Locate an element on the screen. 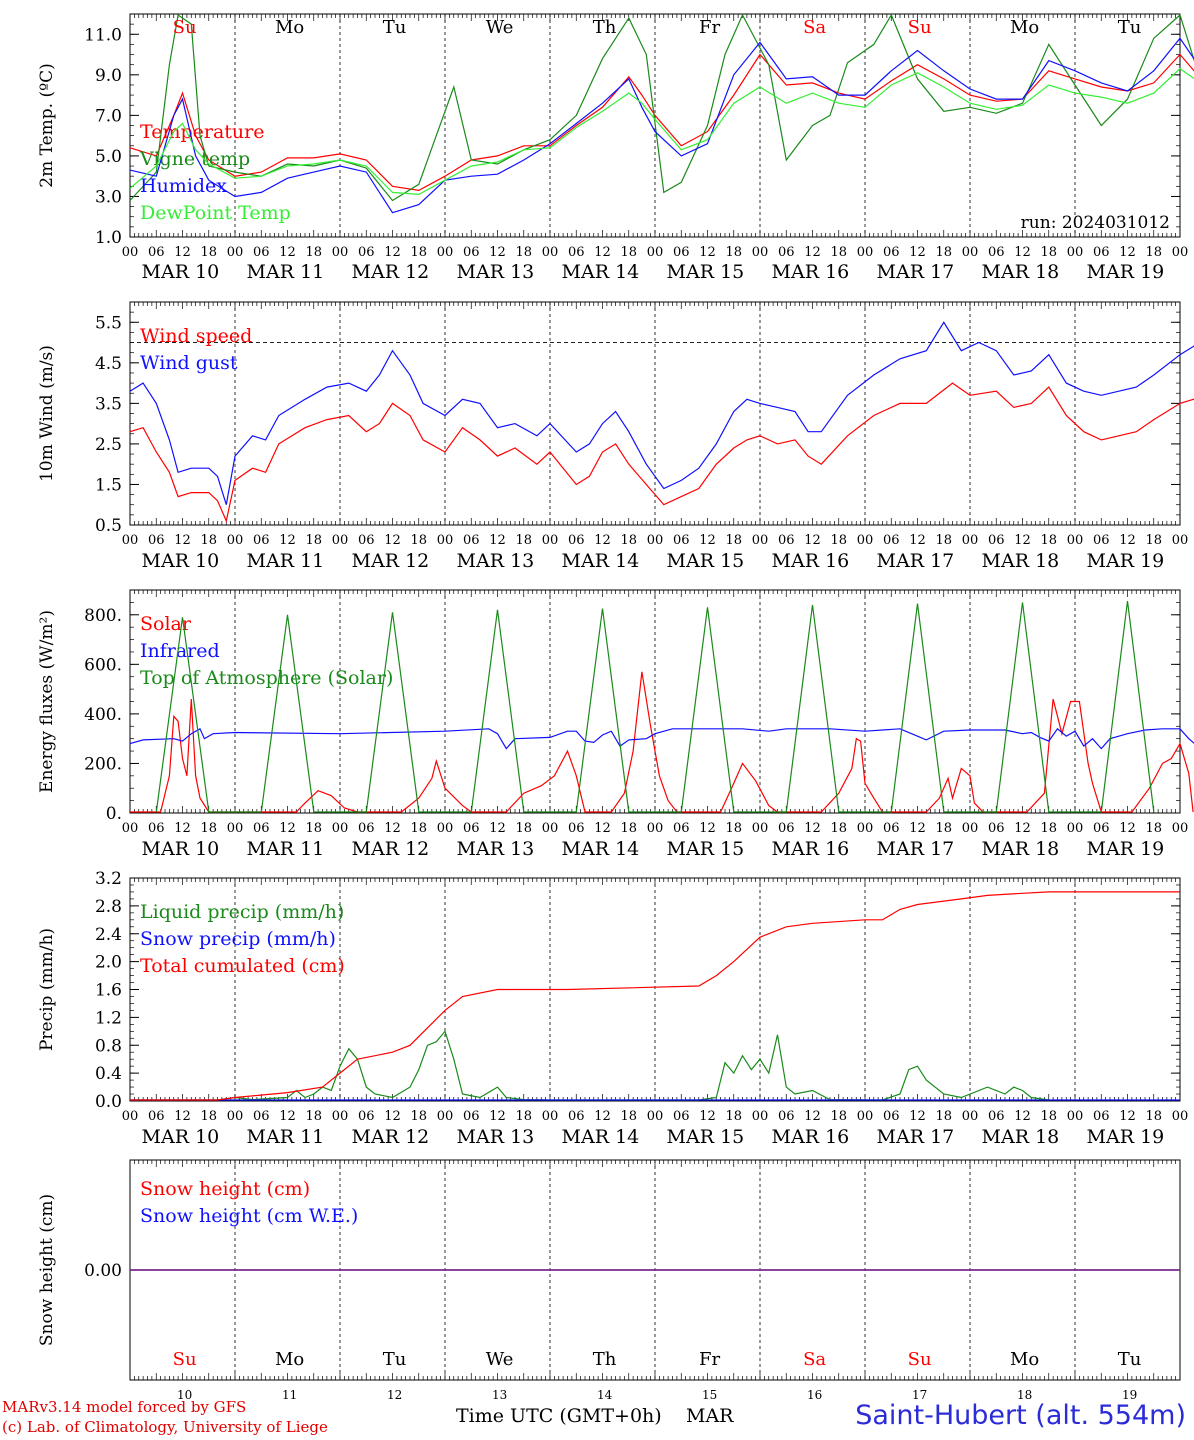  series-line-humidex is located at coordinates (661, 125).